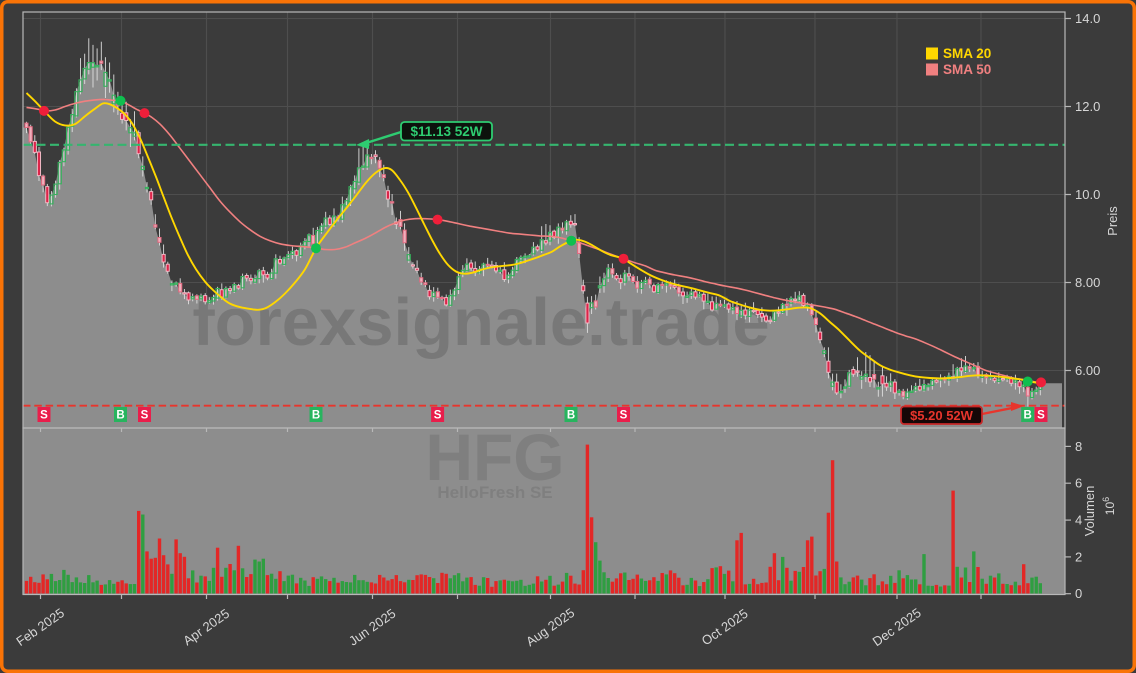 The image size is (1136, 673). What do you see at coordinates (1087, 370) in the screenshot?
I see `svg-text: 6.00` at bounding box center [1087, 370].